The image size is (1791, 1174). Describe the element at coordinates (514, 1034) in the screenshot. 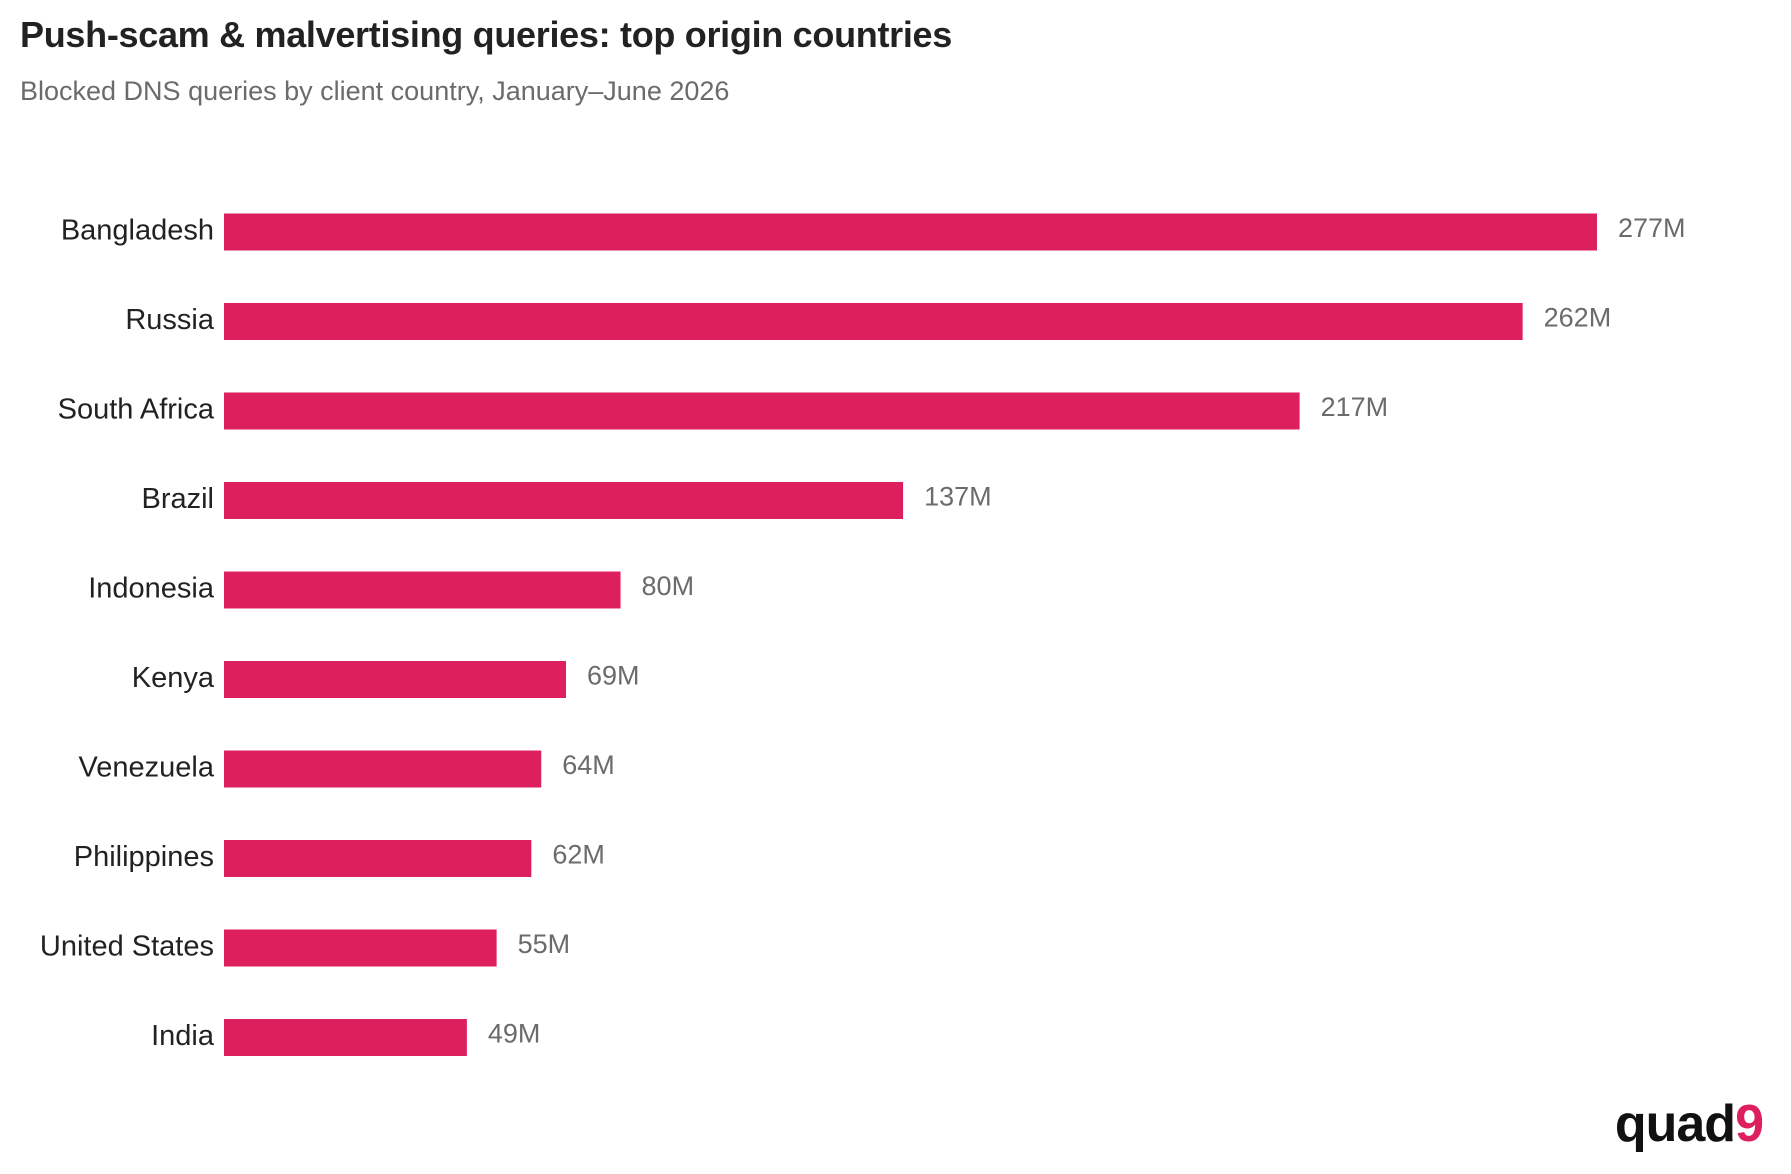

I see `value-label: 49M` at that location.